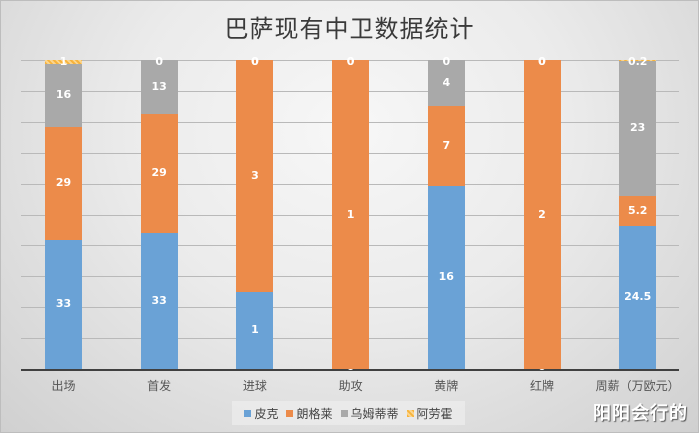  What do you see at coordinates (266, 413) in the screenshot?
I see `legend-label: 皮克` at bounding box center [266, 413].